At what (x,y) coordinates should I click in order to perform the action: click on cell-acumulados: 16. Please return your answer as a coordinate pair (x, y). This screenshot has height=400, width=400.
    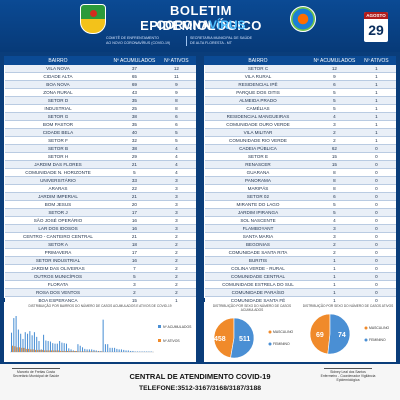
    Looking at the image, I should click on (134, 220).